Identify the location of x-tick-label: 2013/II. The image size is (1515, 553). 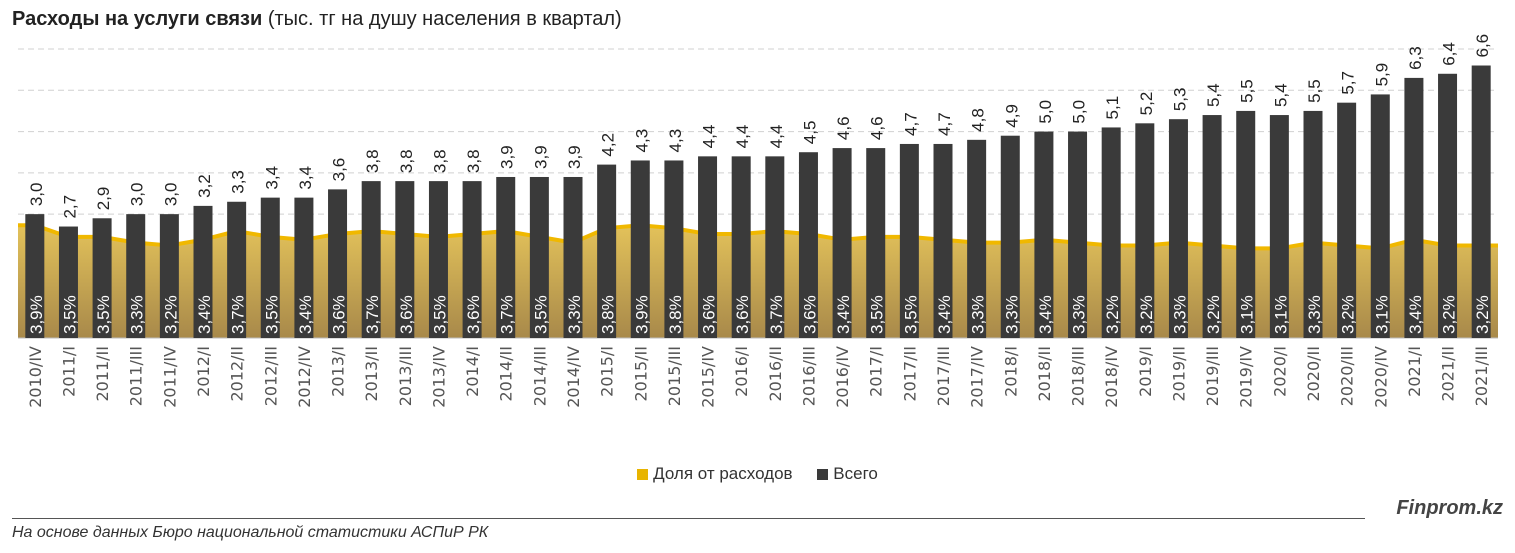
(371, 374).